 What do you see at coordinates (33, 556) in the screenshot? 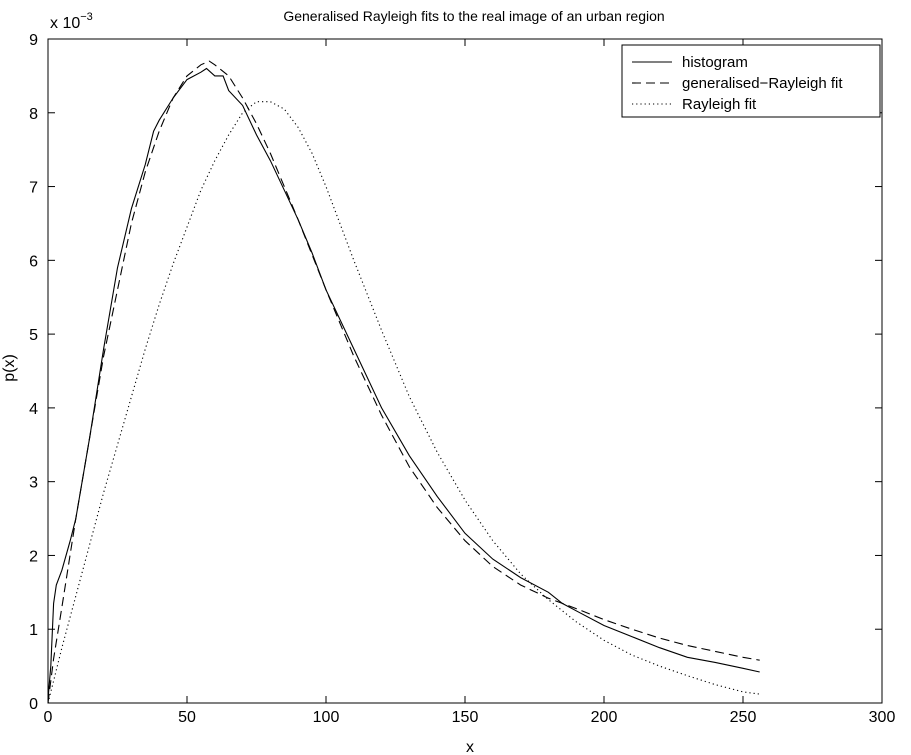
I see `y-tick-label: 2` at bounding box center [33, 556].